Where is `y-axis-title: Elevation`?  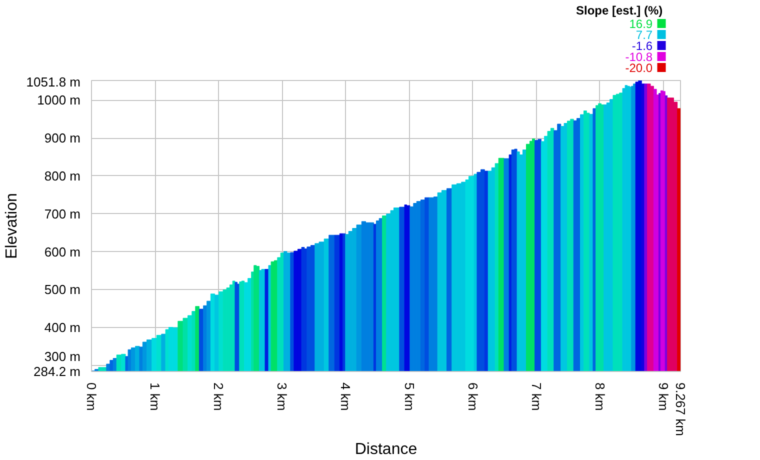
y-axis-title: Elevation is located at coordinates (11, 226).